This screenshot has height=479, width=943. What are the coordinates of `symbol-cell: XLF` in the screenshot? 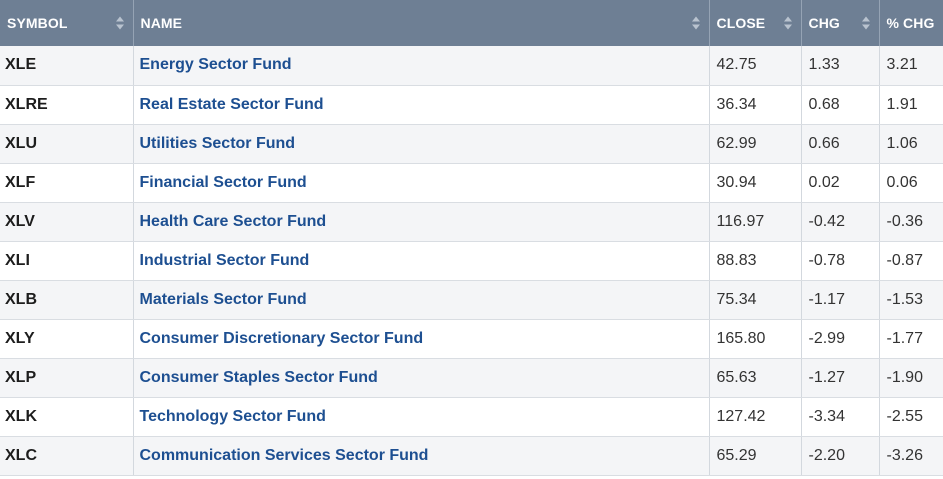 It's located at (67, 183).